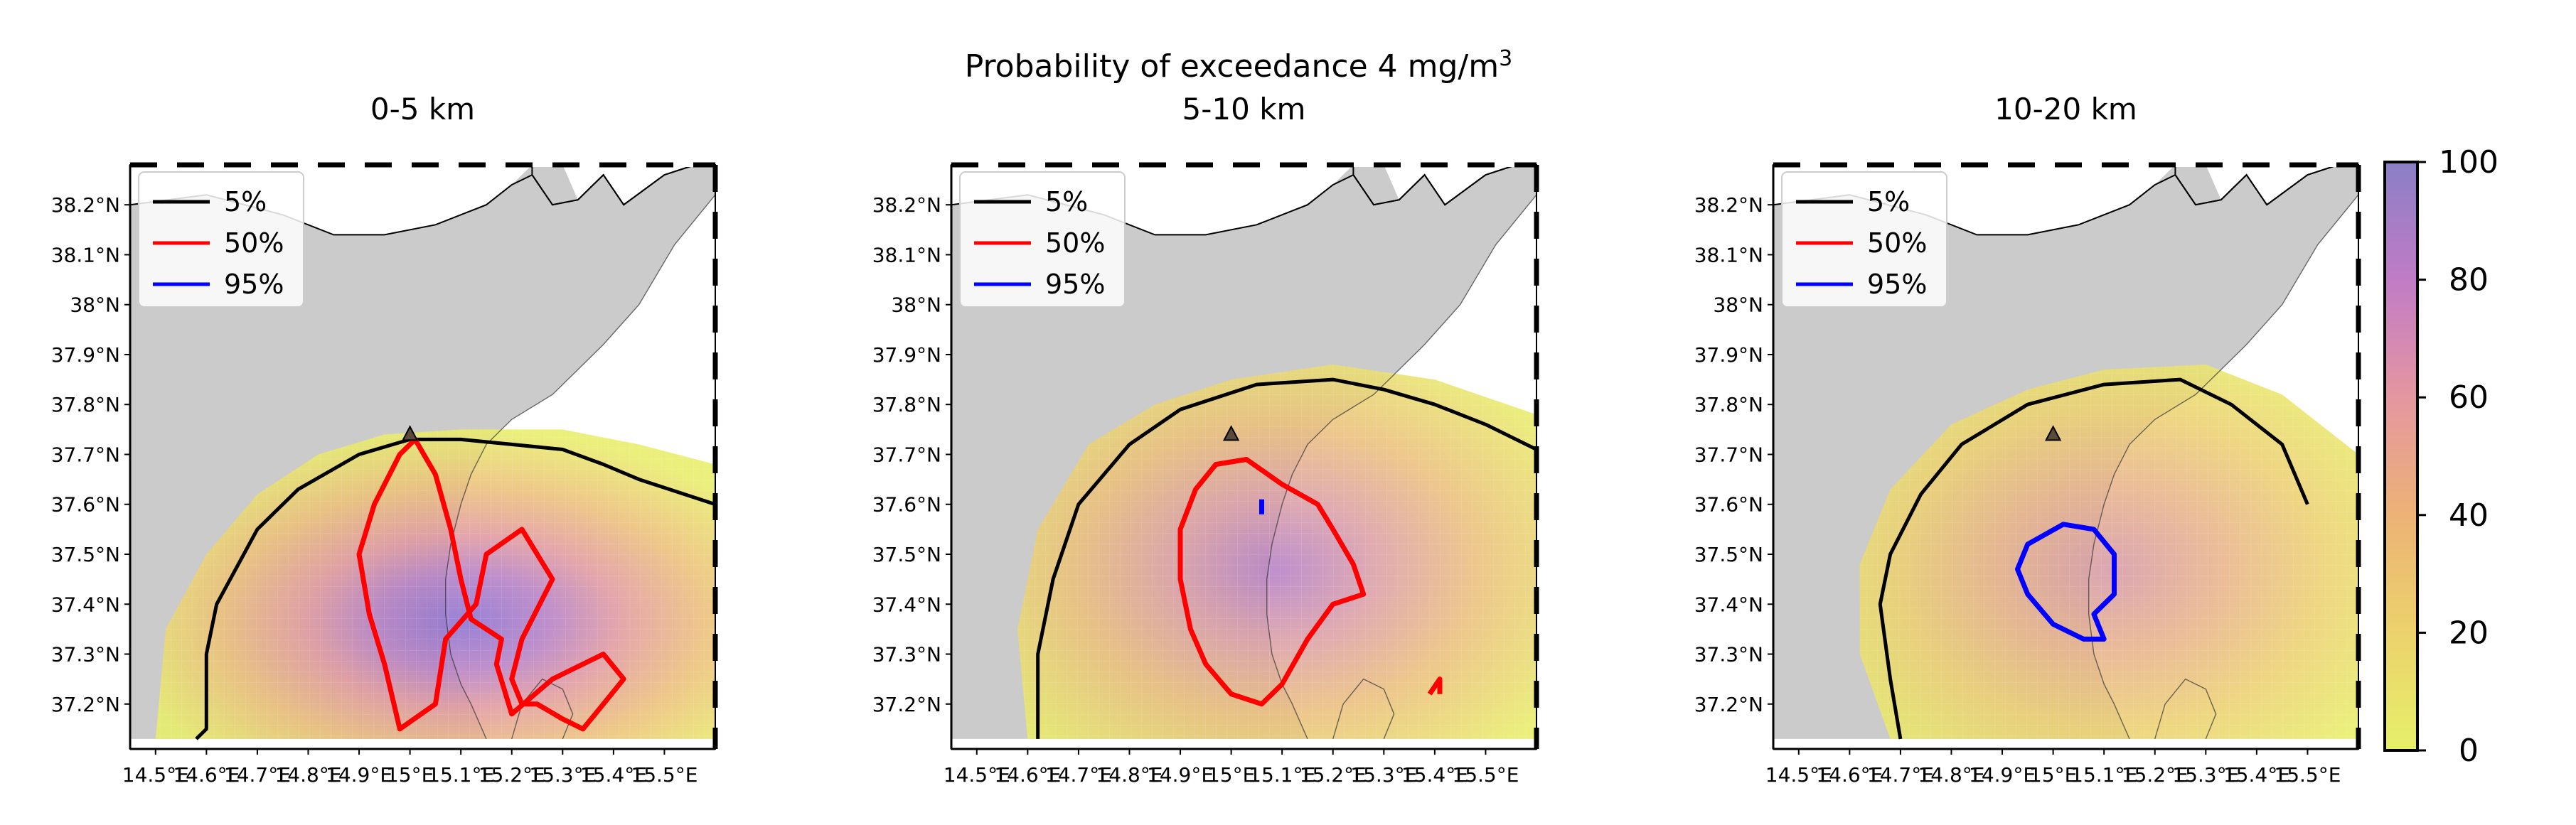  I want to click on colorbar-tick-label: 60, so click(2469, 397).